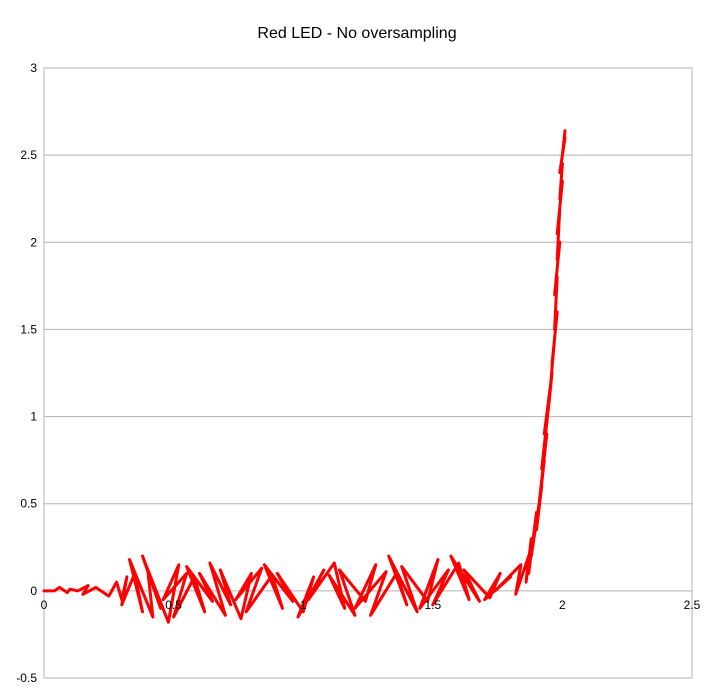 The width and height of the screenshot is (715, 700). What do you see at coordinates (26, 373) in the screenshot?
I see `y-axis-ticks: -0.5 0 0.5 1 1.5 2 2.5 3` at bounding box center [26, 373].